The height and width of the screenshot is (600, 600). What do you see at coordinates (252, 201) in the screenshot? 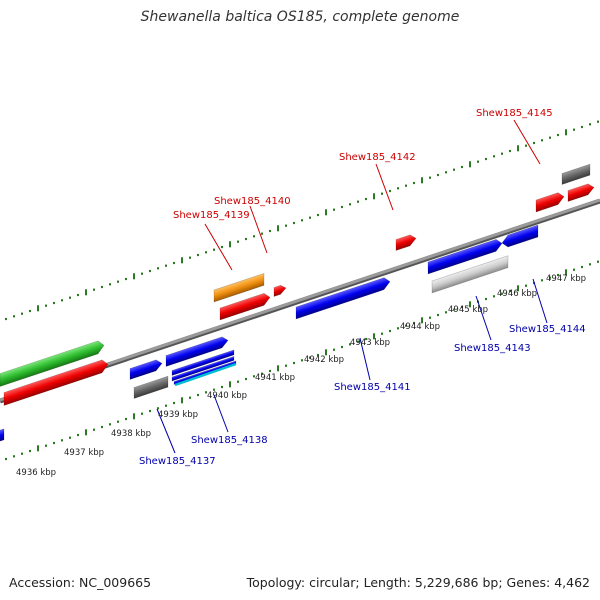
I see `gene-label: Shew185_4140` at bounding box center [252, 201].